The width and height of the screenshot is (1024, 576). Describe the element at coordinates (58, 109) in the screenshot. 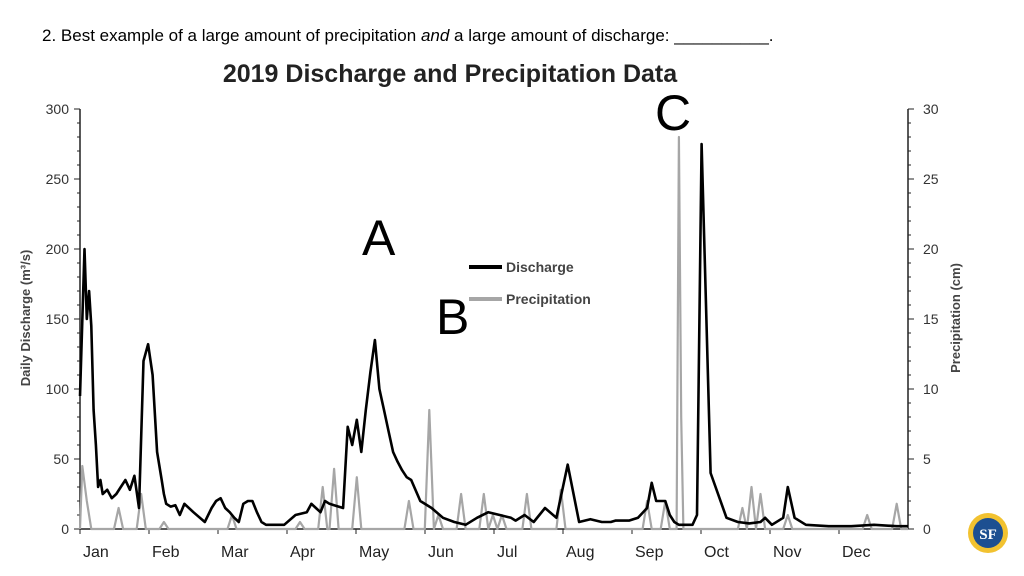

I see `y-tick-label-6: 300` at that location.